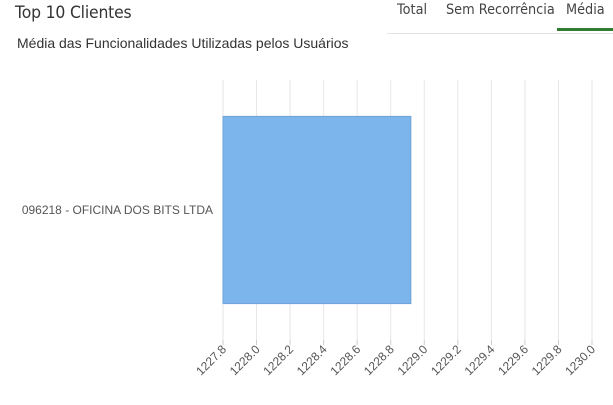 Image resolution: width=613 pixels, height=405 pixels. I want to click on tick-label: 1227.8, so click(211, 360).